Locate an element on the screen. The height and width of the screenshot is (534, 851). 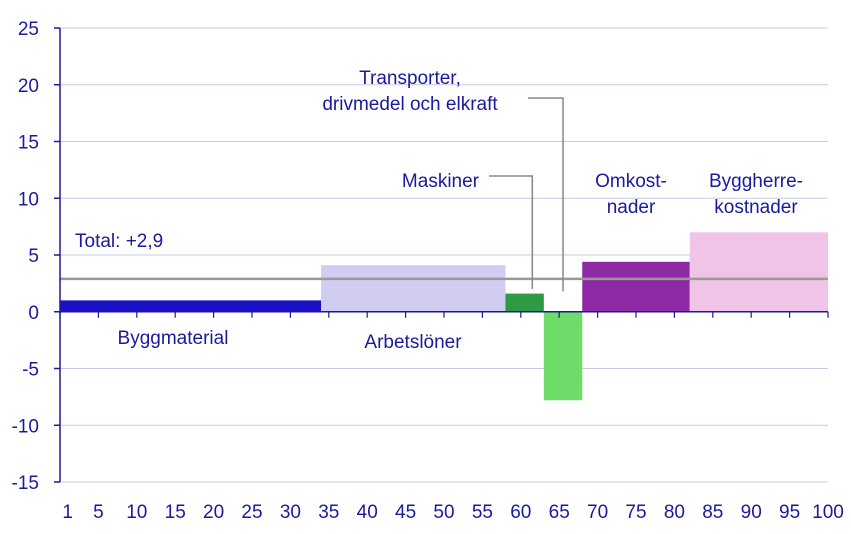
x-tick-label: 65 is located at coordinates (559, 512).